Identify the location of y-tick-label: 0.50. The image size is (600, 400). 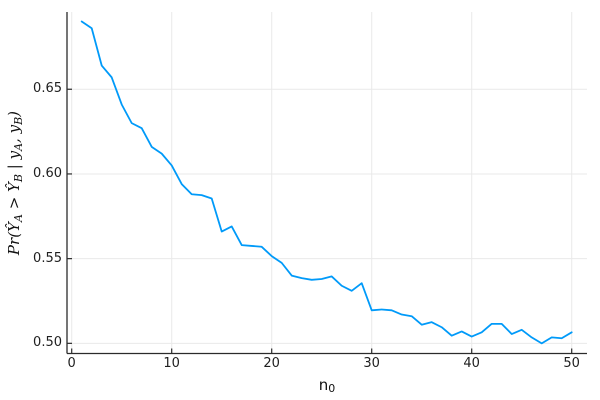
(47, 343).